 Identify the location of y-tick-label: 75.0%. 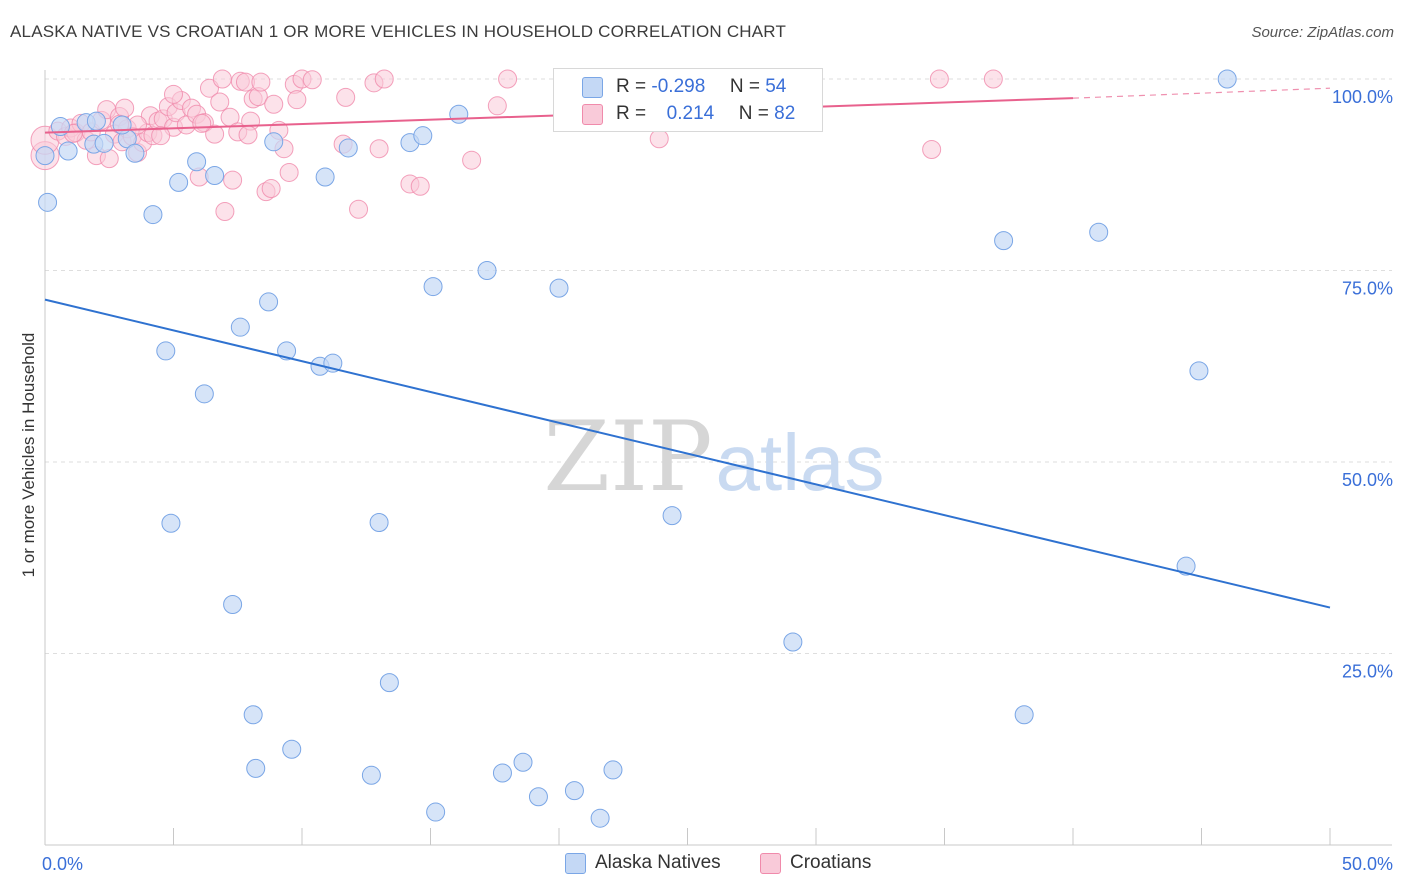
(1367, 289).